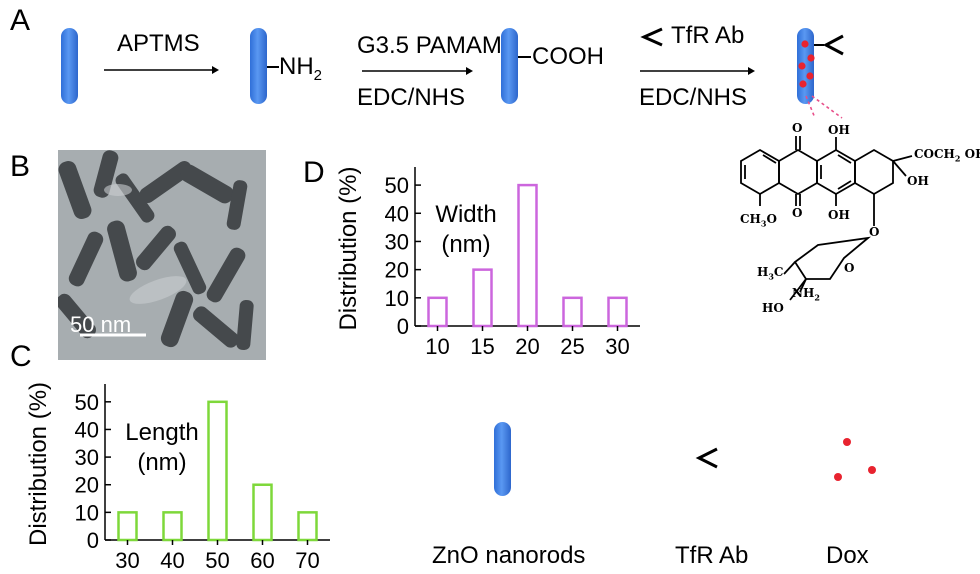 The image size is (980, 574). What do you see at coordinates (855, 459) in the screenshot?
I see `legend-dox-icon` at bounding box center [855, 459].